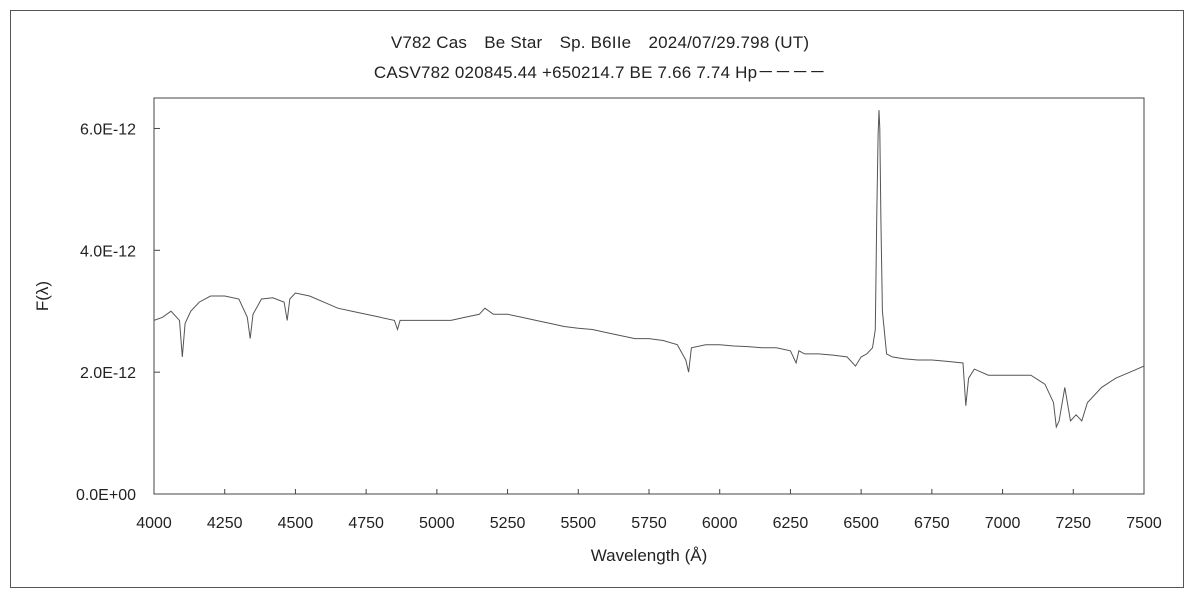 This screenshot has width=1200, height=600. I want to click on x-tick-label: 5000, so click(437, 523).